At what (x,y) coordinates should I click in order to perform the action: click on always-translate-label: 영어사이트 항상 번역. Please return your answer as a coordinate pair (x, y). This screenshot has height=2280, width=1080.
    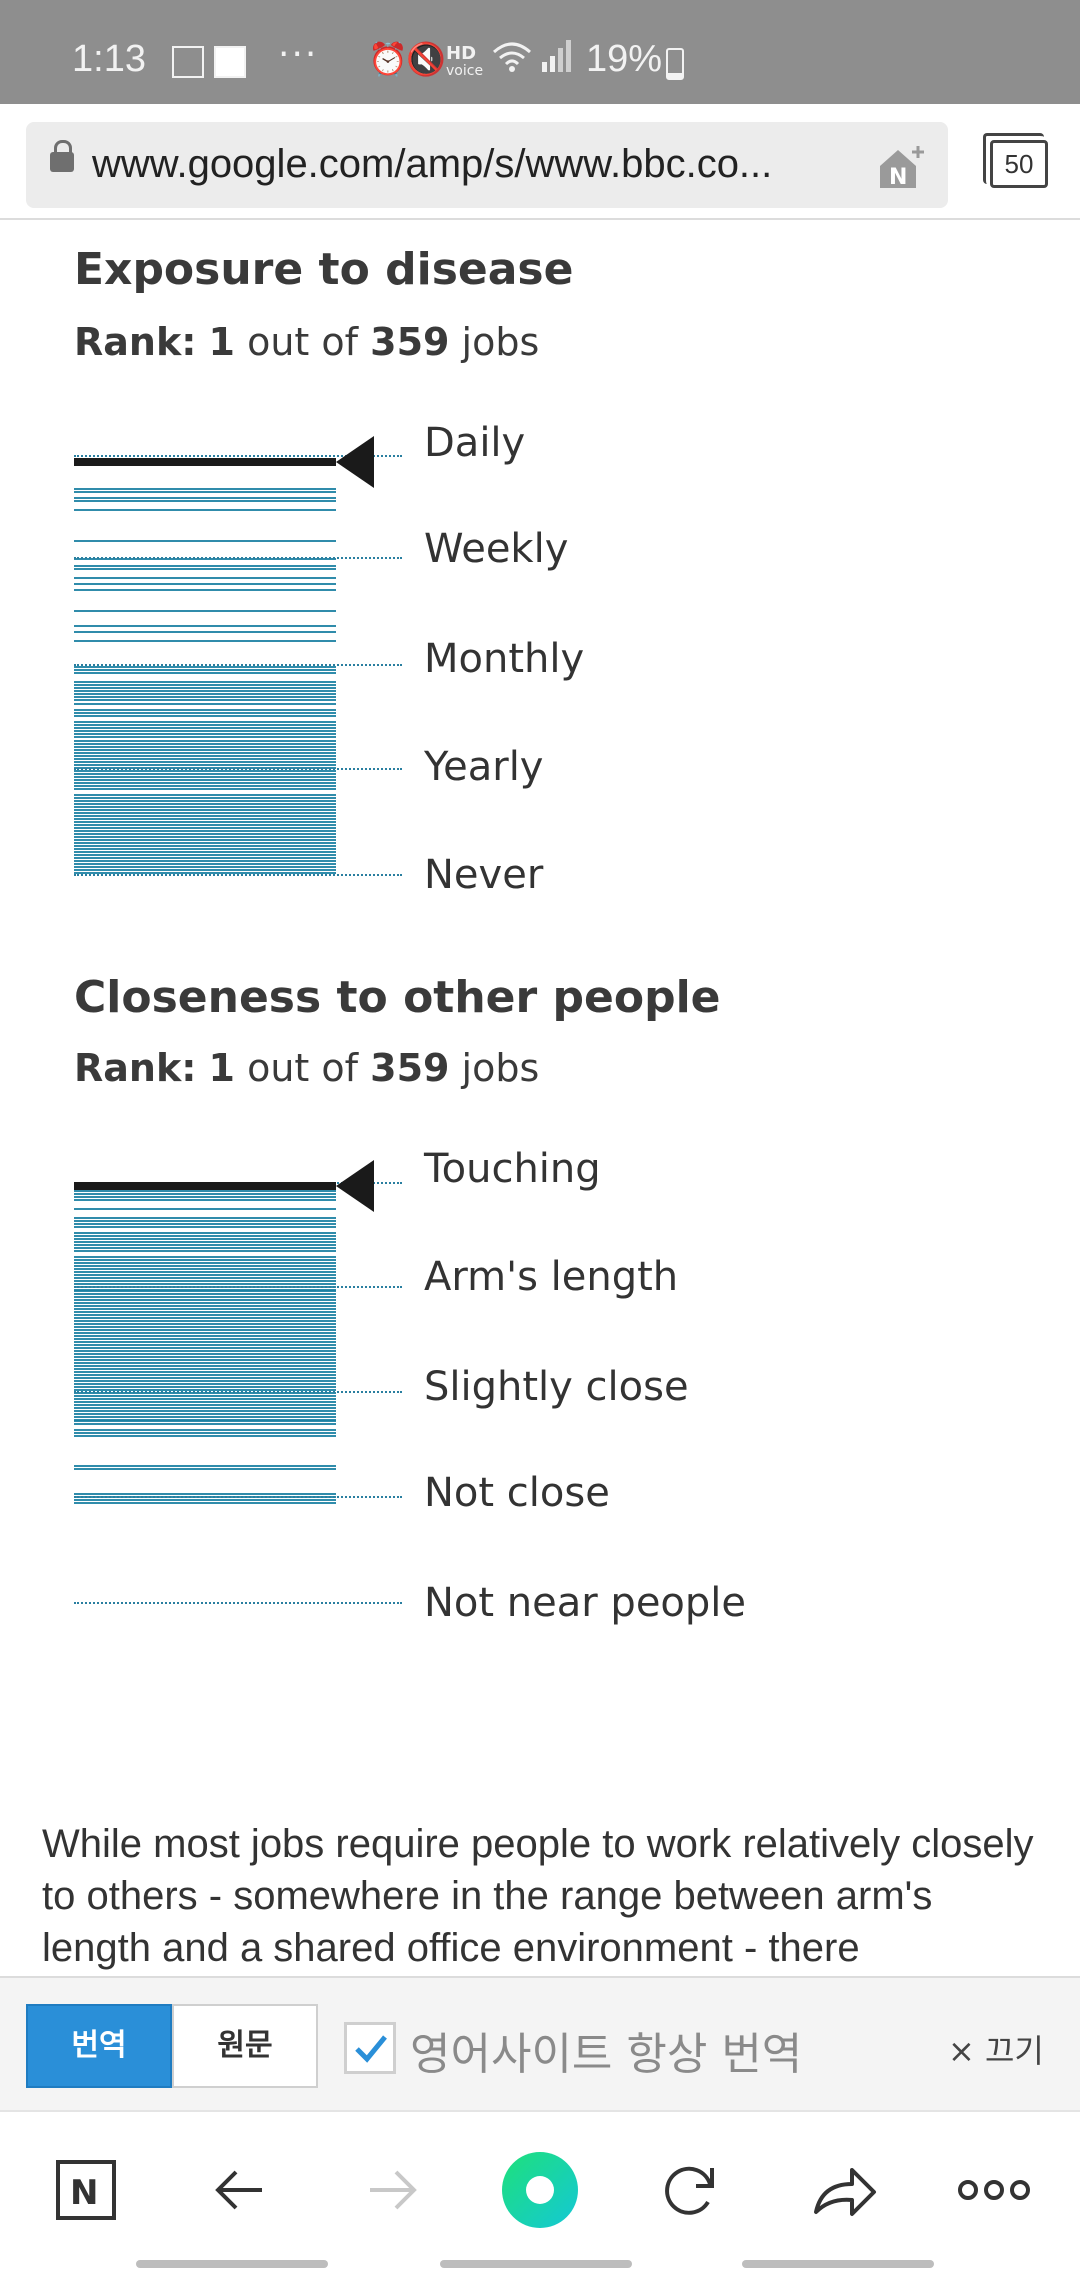
    Looking at the image, I should click on (606, 2054).